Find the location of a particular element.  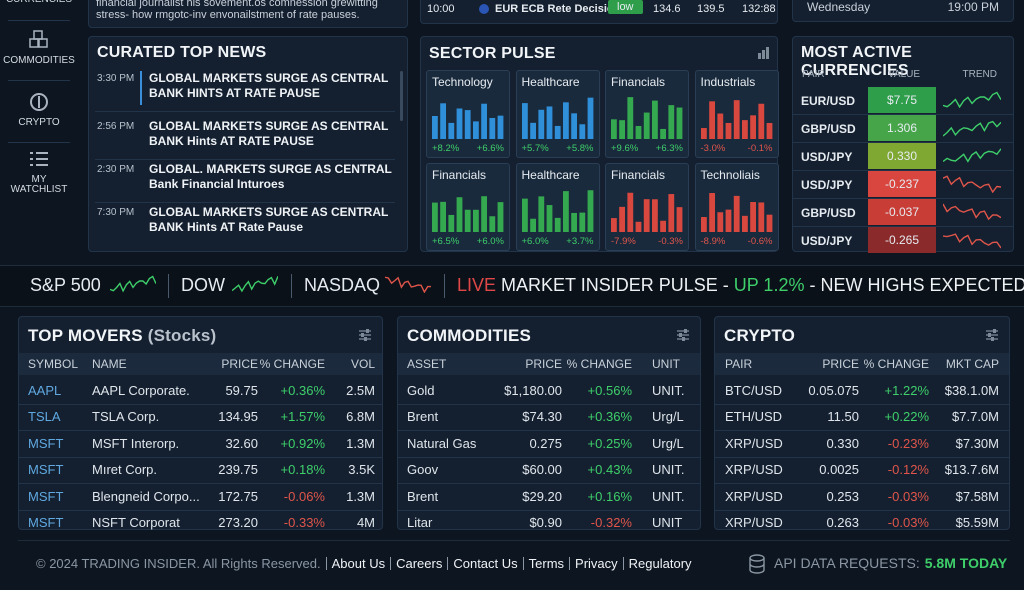

sector-tile: Financials +6.5% +6.0% is located at coordinates (468, 207).